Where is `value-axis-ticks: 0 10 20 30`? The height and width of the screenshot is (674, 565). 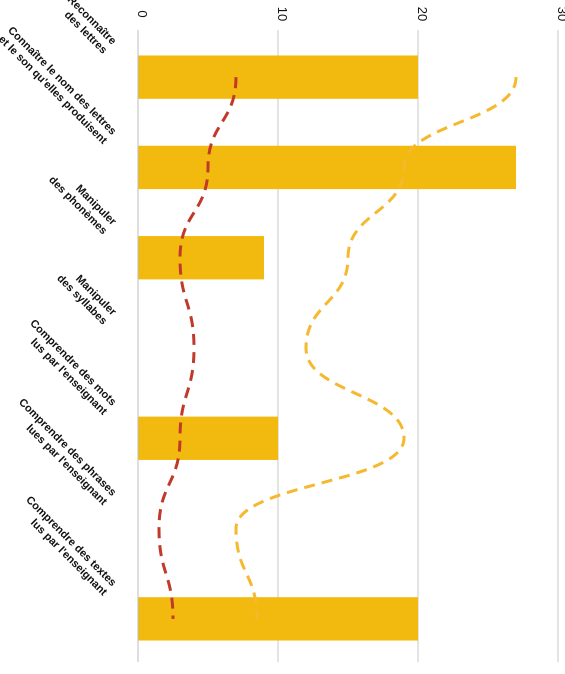 value-axis-ticks: 0 10 20 30 is located at coordinates (350, 14).